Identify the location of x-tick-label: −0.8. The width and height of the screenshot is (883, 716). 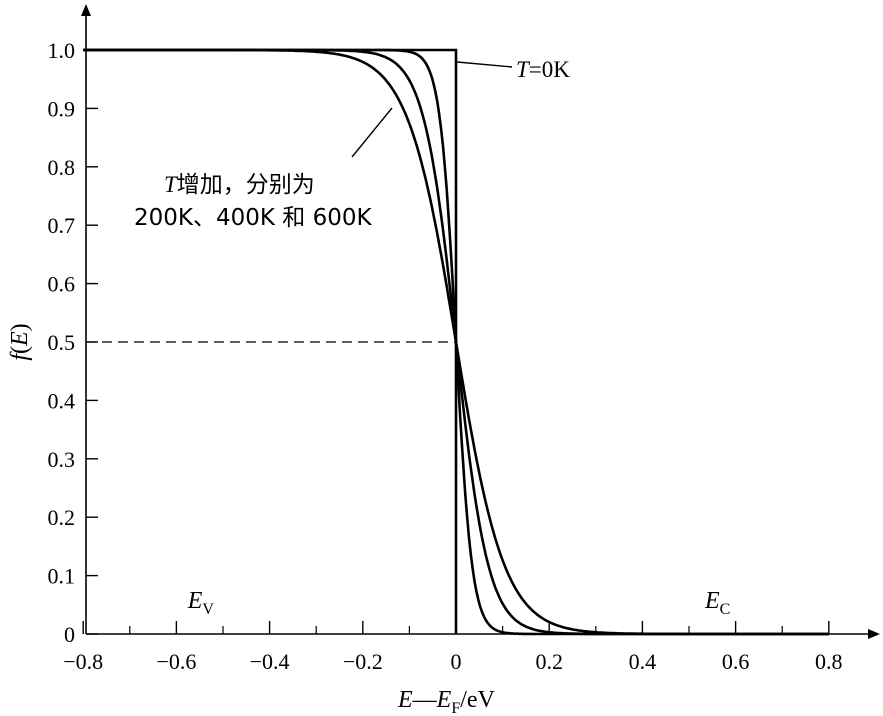
(83, 661).